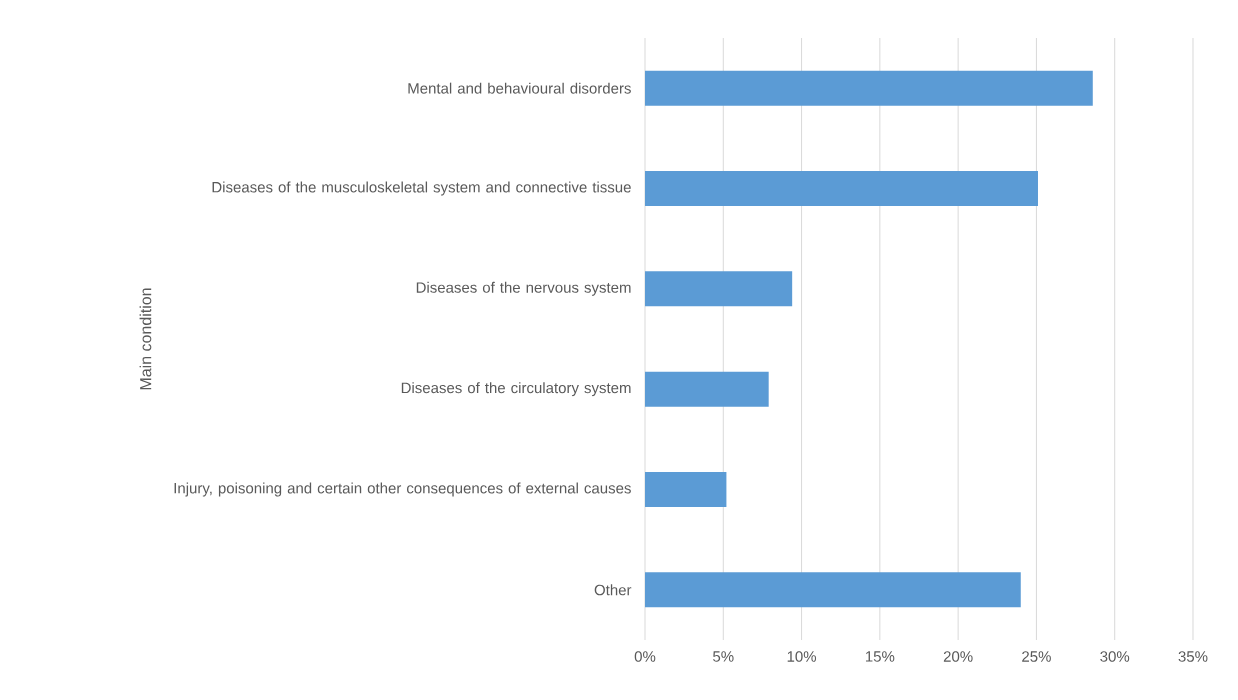 The height and width of the screenshot is (700, 1238). Describe the element at coordinates (523, 288) in the screenshot. I see `y-tick-label: Diseases of the nervous system` at that location.